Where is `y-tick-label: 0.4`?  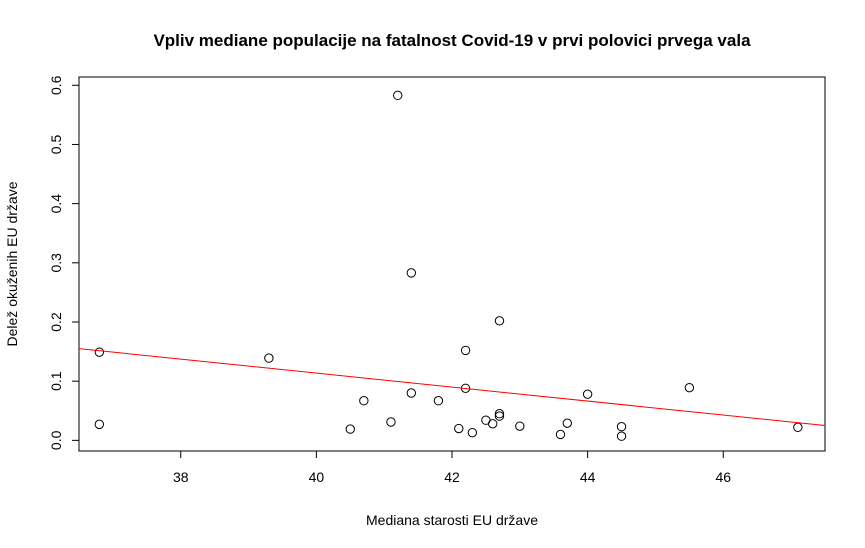 y-tick-label: 0.4 is located at coordinates (56, 204).